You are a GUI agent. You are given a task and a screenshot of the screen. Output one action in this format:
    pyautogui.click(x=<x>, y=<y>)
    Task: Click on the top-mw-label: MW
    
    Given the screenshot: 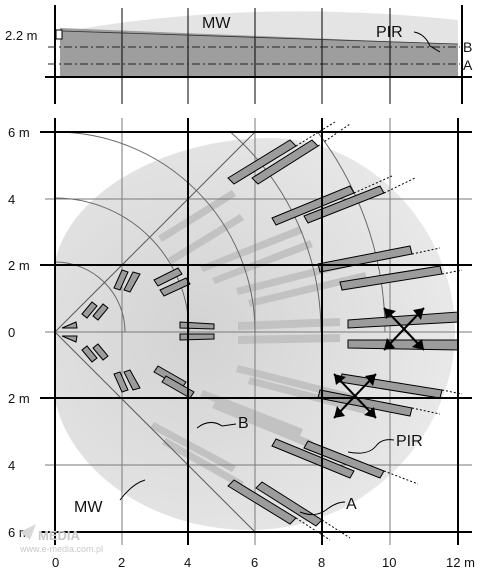 What is the action you would take?
    pyautogui.click(x=88, y=507)
    